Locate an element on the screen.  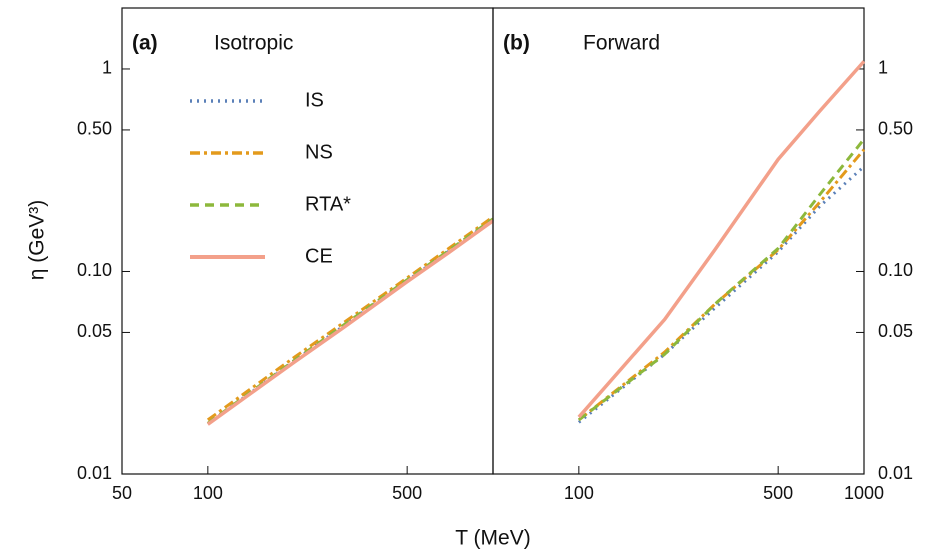
y-axis-label: η (GeV³) is located at coordinates (37, 240).